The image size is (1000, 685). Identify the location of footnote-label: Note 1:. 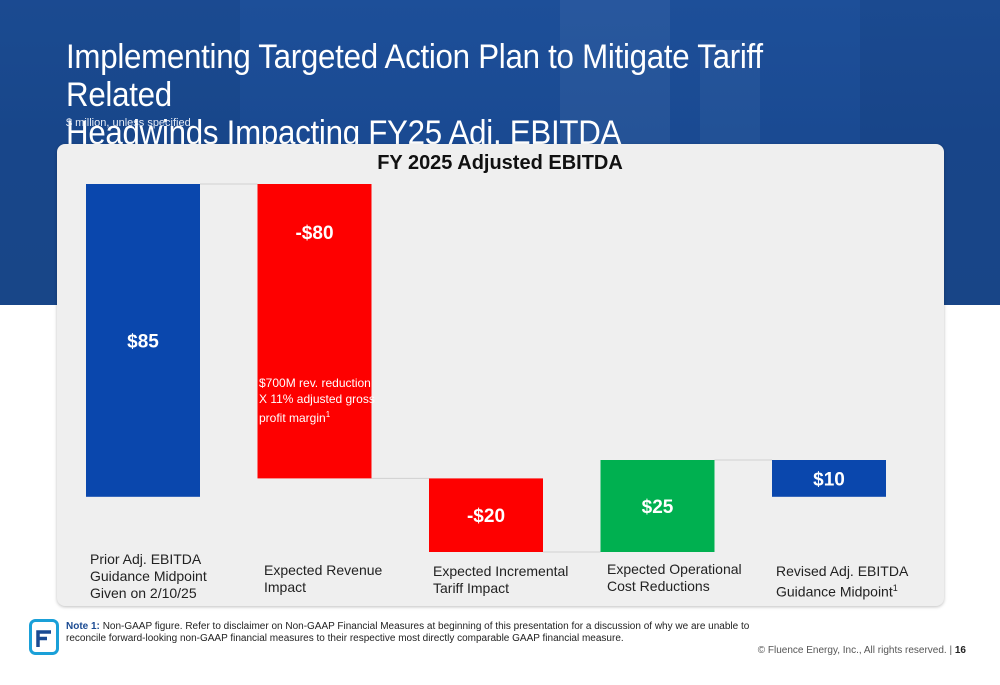
(83, 626).